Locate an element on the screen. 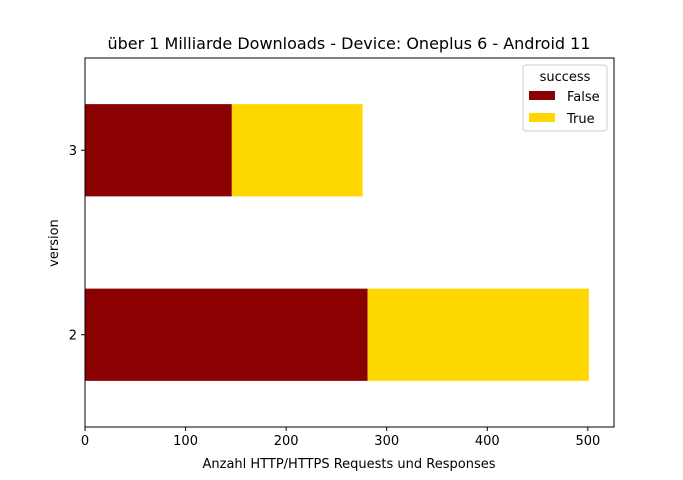 This screenshot has width=683, height=480. x-tick-label: 500 is located at coordinates (587, 441).